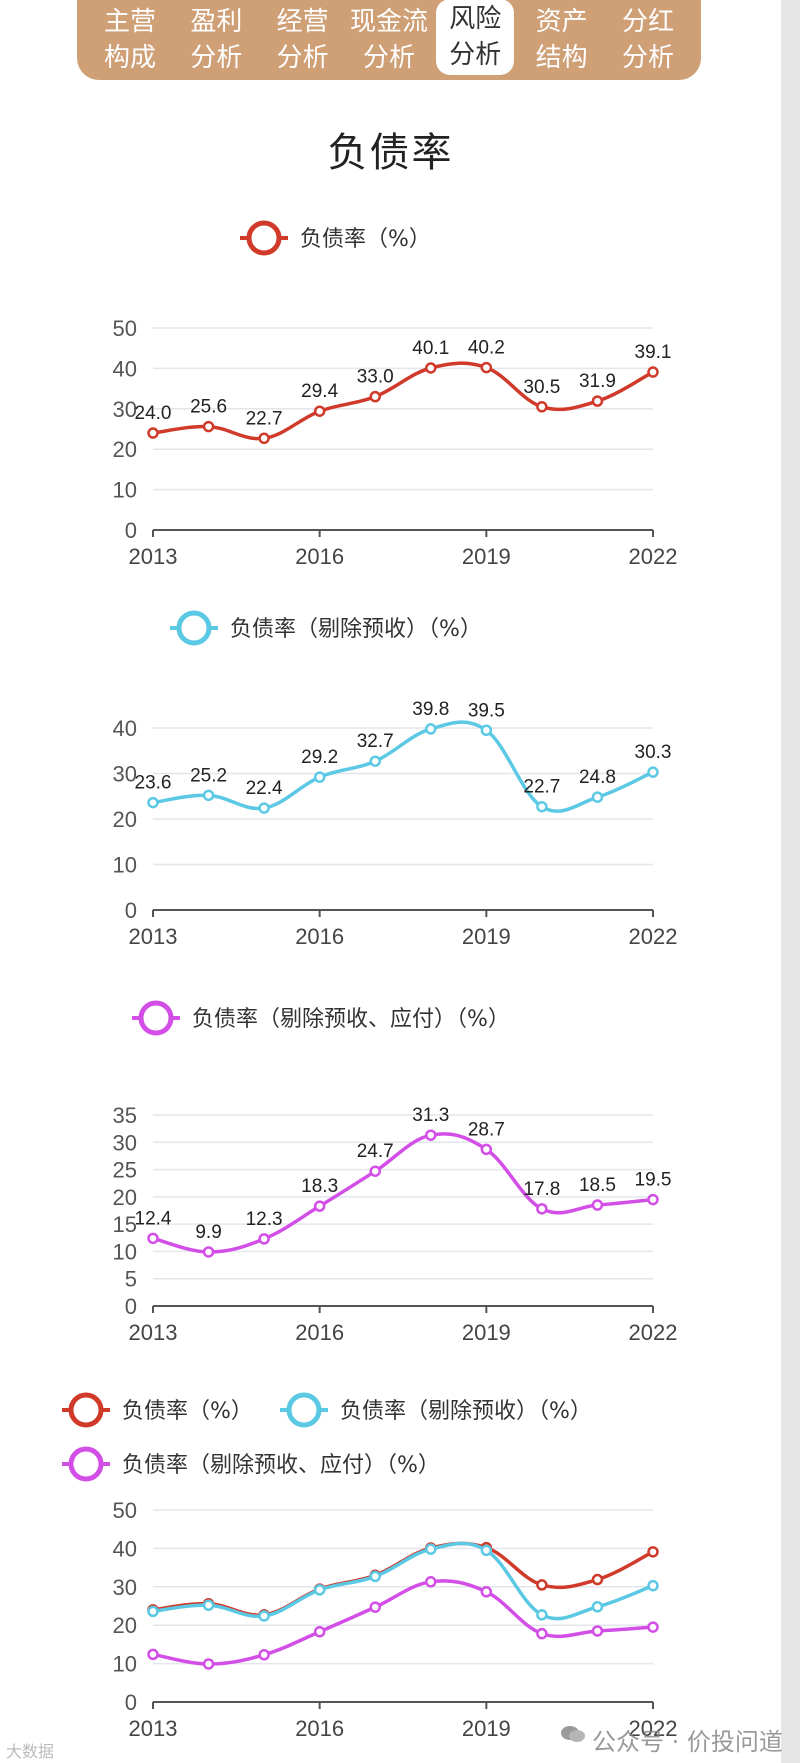  What do you see at coordinates (319, 757) in the screenshot?
I see `data-label: 29.2` at bounding box center [319, 757].